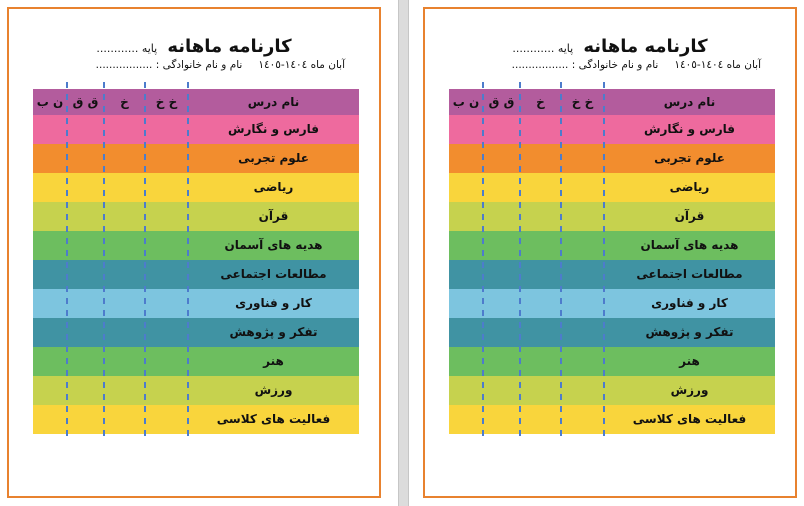 This screenshot has height=506, width=804. I want to click on subject-name-cell: قرآن, so click(273, 216).